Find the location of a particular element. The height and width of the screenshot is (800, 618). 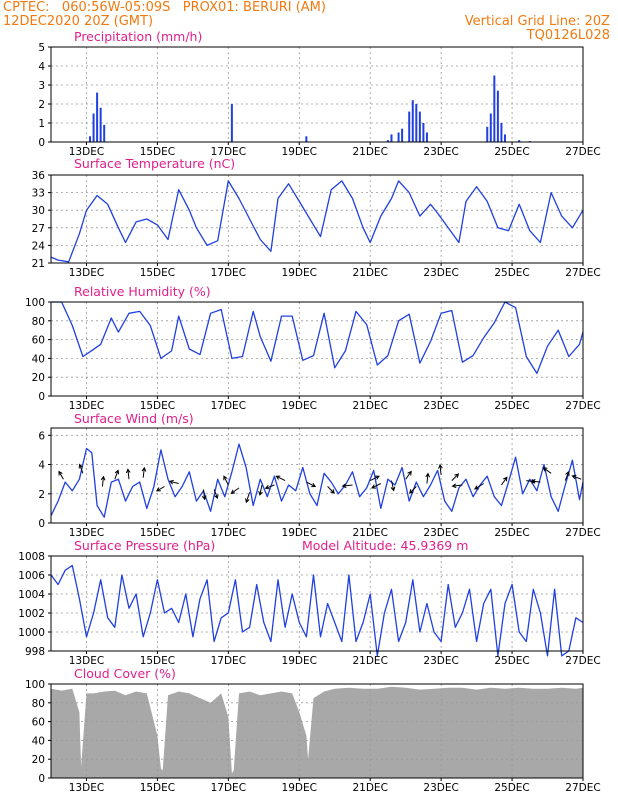

cloud-area is located at coordinates (317, 732).